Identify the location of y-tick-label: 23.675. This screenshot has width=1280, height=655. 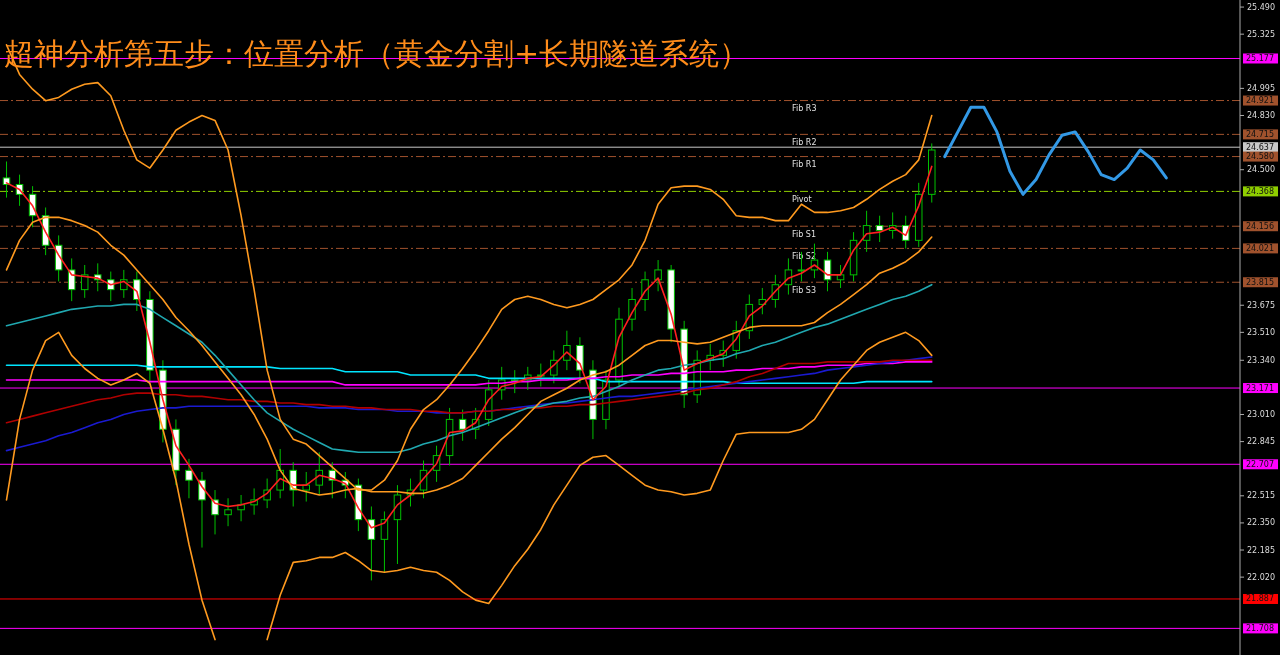
(1261, 305).